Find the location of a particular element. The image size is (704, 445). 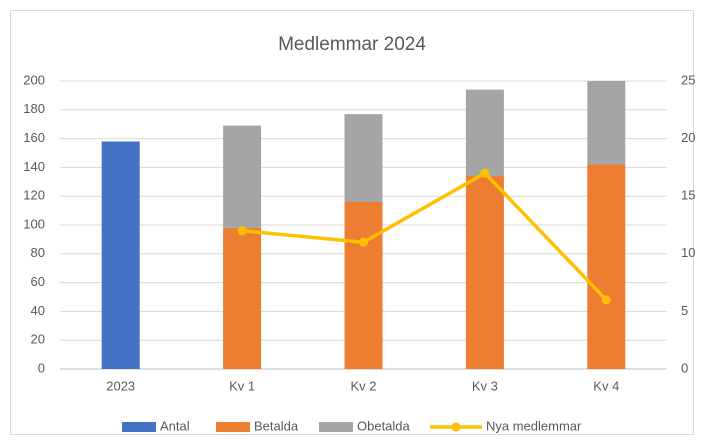

y-tick-label: 100 is located at coordinates (34, 223).